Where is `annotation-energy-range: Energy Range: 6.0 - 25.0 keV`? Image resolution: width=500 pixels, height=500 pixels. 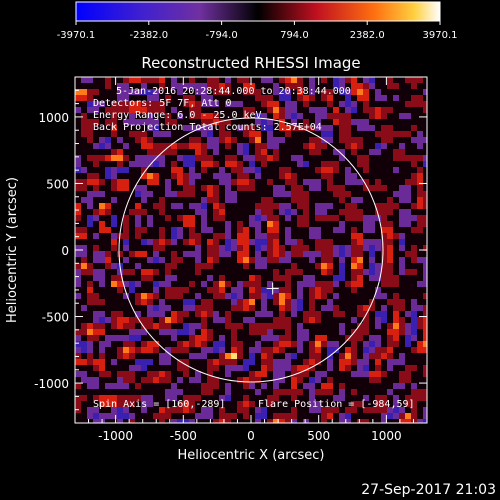
annotation-energy-range: Energy Range: 6.0 - 25.0 keV is located at coordinates (177, 115).